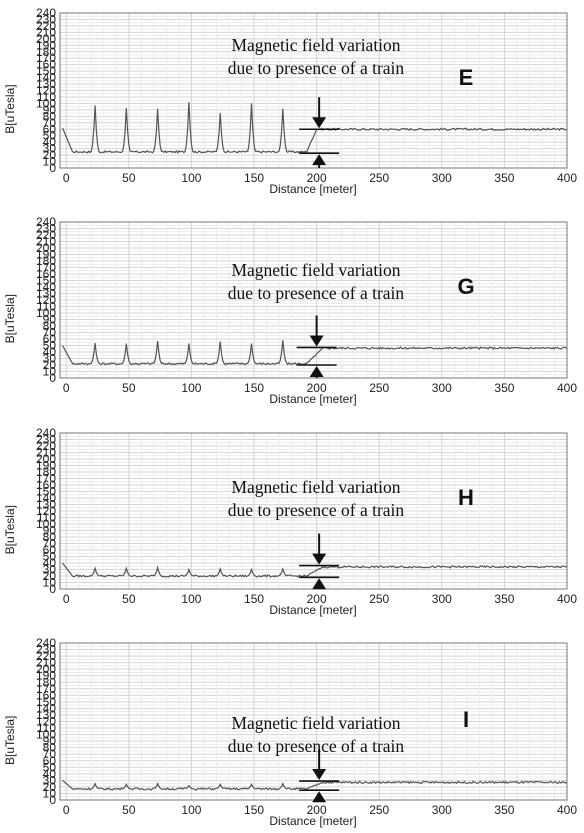 The image size is (584, 833). What do you see at coordinates (50, 149) in the screenshot?
I see `y-tick-label: 30` at bounding box center [50, 149].